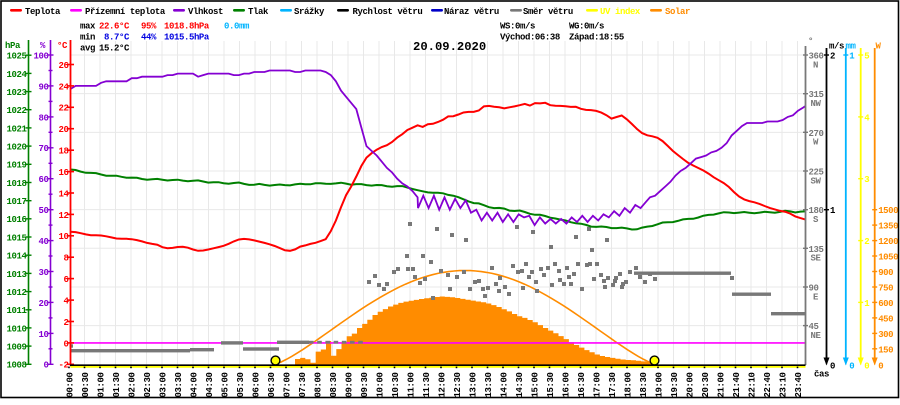  What do you see at coordinates (866, 180) in the screenshot?
I see `svg-text: 3` at bounding box center [866, 180].